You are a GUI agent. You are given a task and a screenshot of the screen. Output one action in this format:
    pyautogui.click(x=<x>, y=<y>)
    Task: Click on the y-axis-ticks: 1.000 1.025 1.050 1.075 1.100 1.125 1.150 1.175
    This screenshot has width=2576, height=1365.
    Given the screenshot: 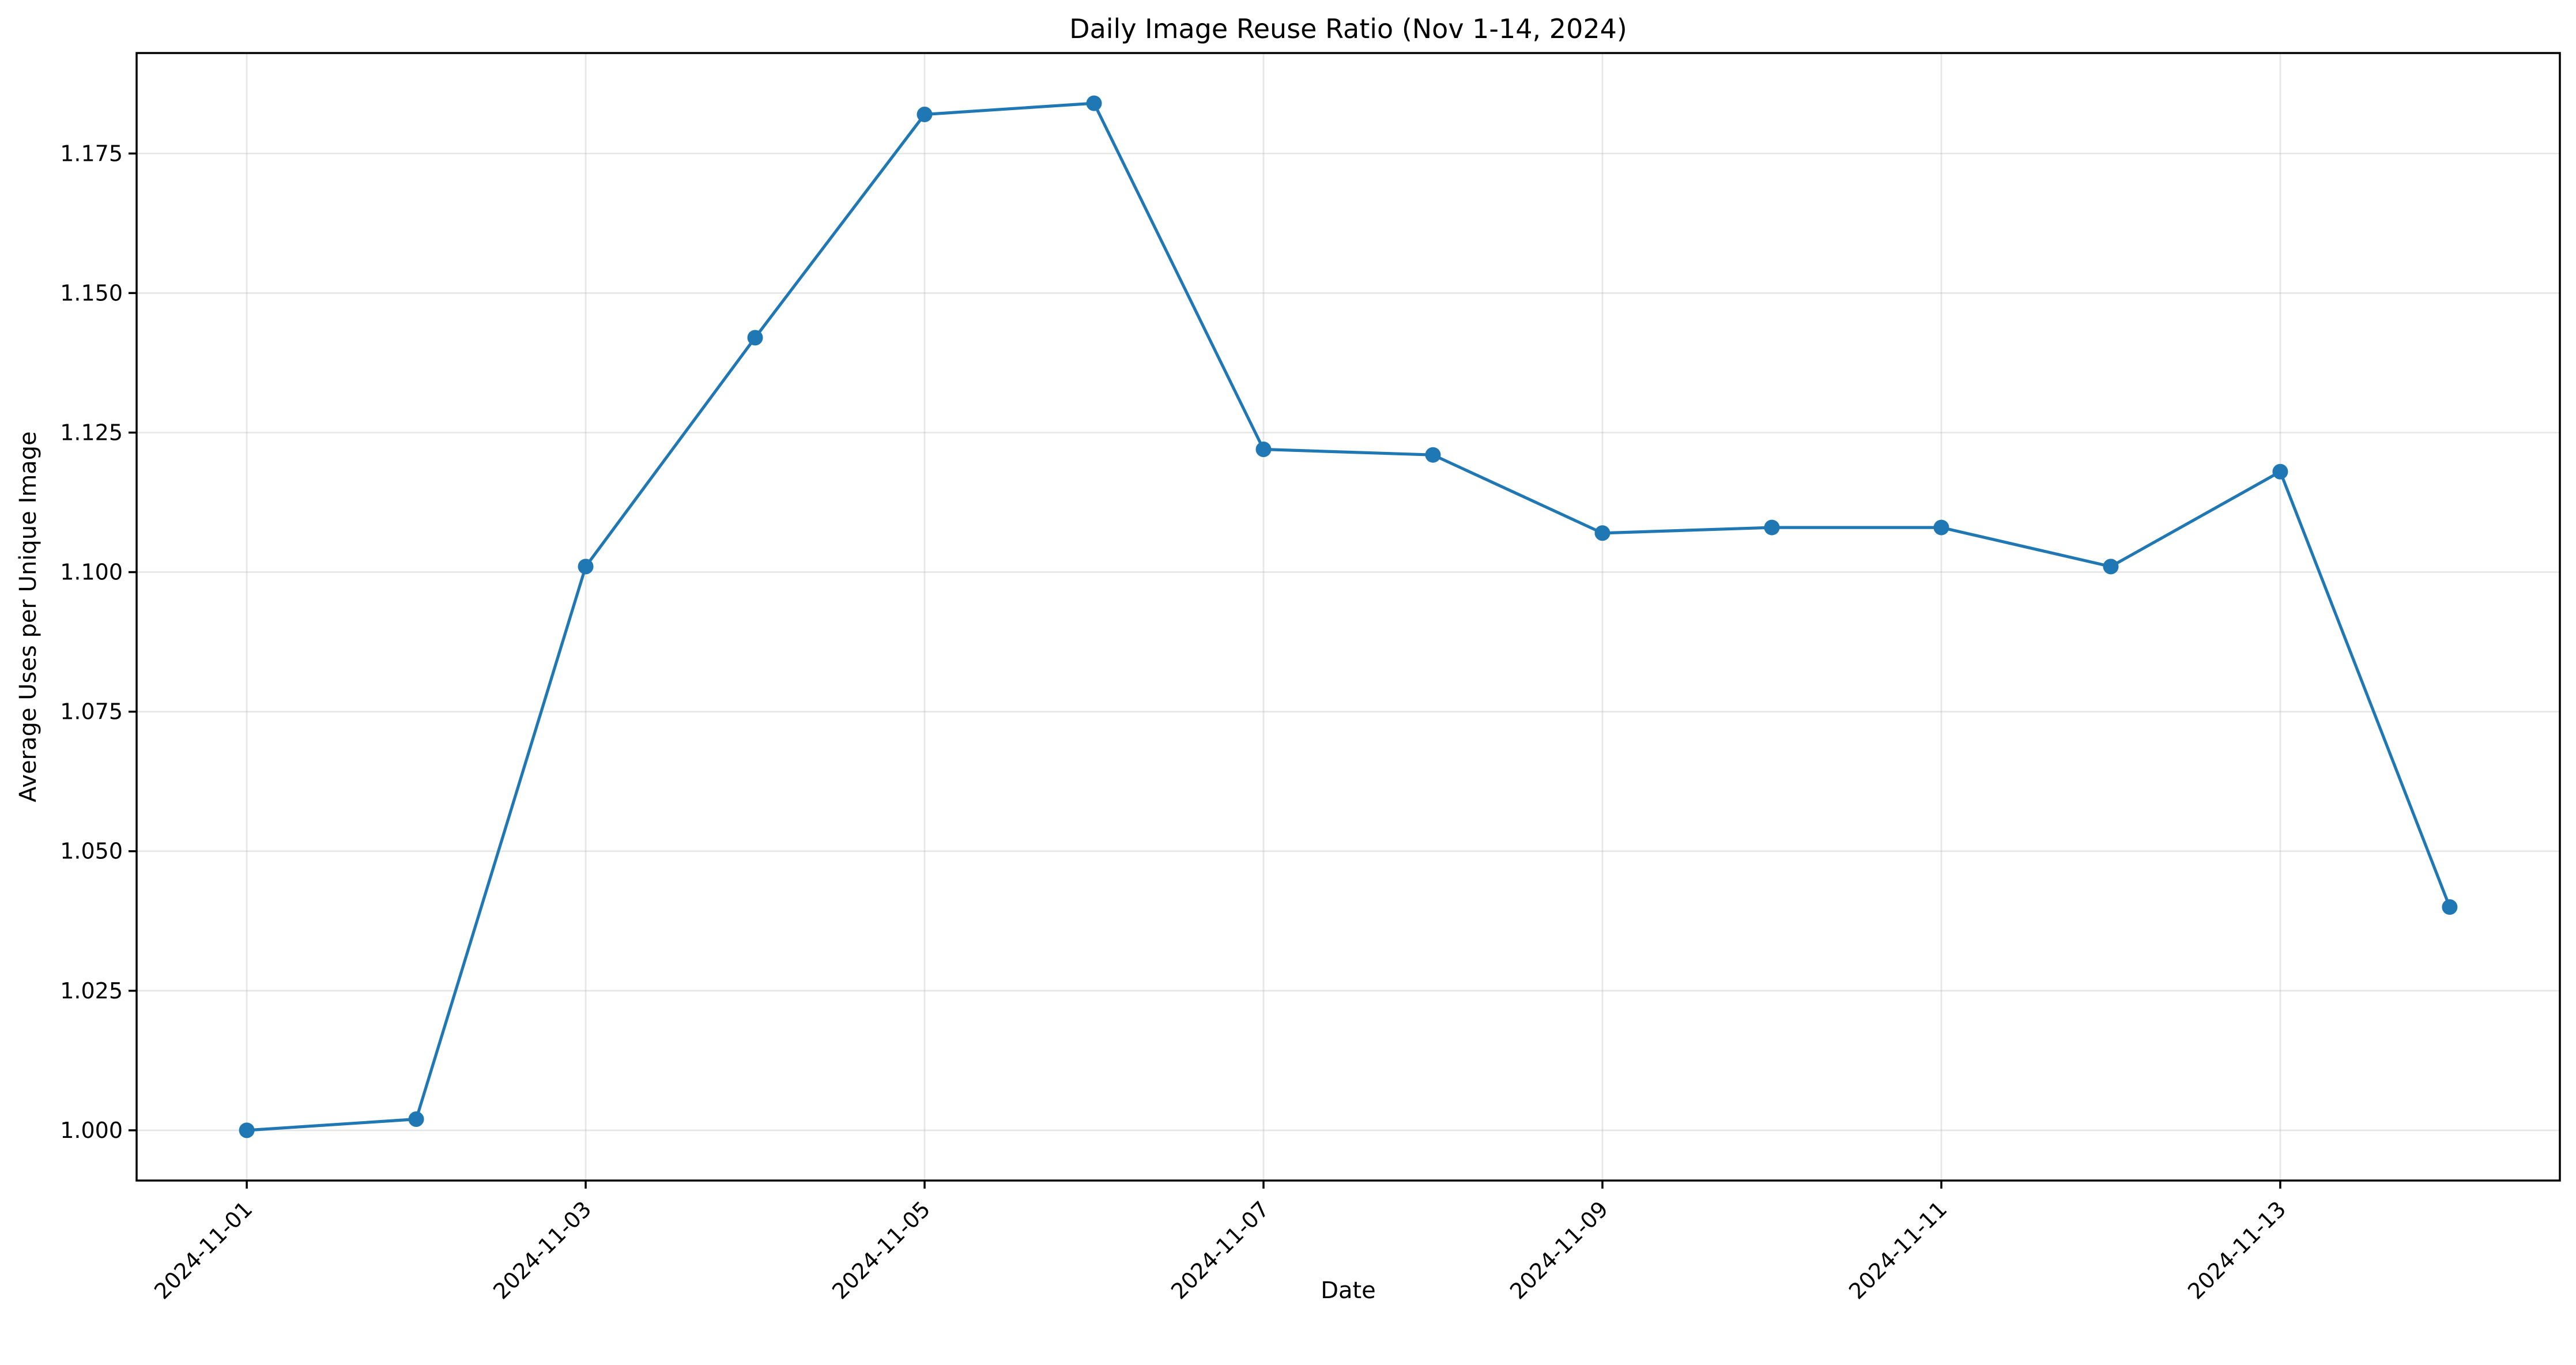 What is the action you would take?
    pyautogui.click(x=98, y=642)
    